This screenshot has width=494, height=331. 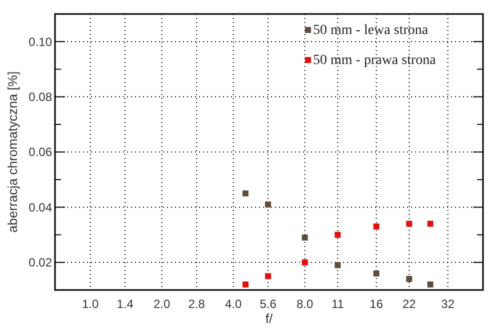 What do you see at coordinates (90, 304) in the screenshot?
I see `x-tick-label: 1.0` at bounding box center [90, 304].